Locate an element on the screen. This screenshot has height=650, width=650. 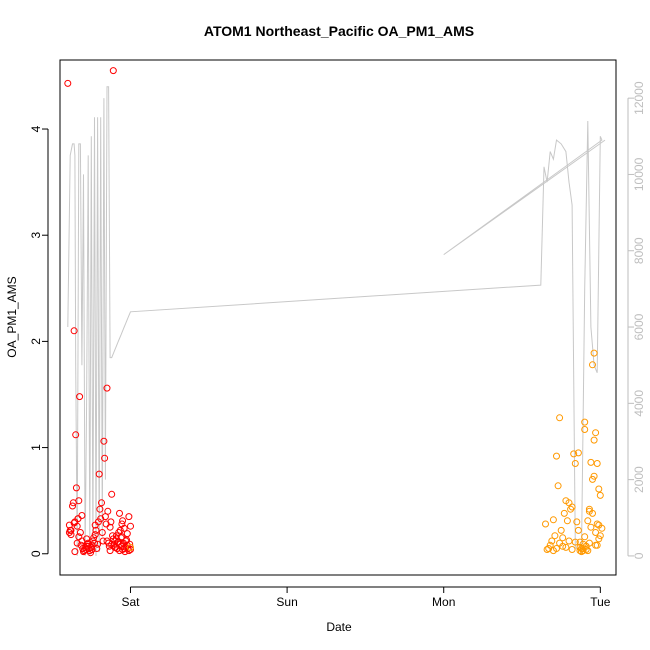
x-tick-label: Sat is located at coordinates (130, 602).